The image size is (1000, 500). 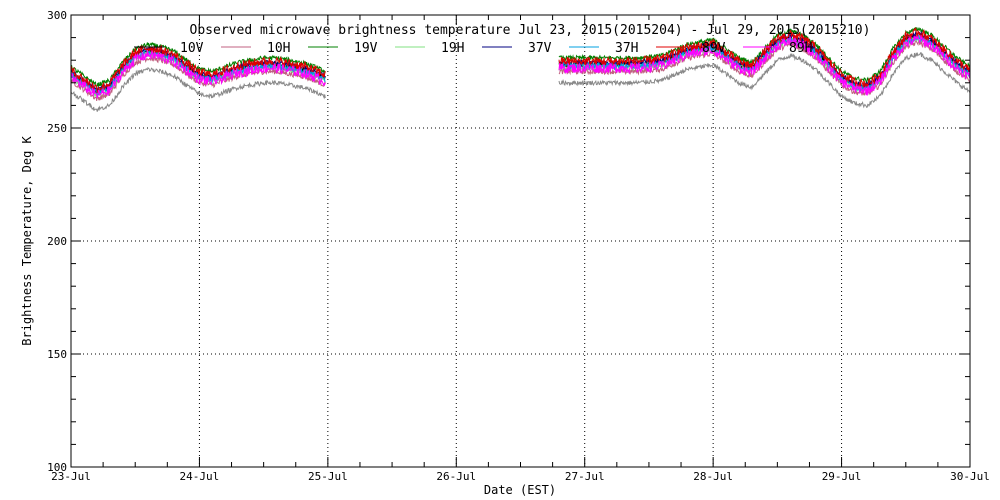 What do you see at coordinates (366, 48) in the screenshot?
I see `legend-label-19v: 19V` at bounding box center [366, 48].